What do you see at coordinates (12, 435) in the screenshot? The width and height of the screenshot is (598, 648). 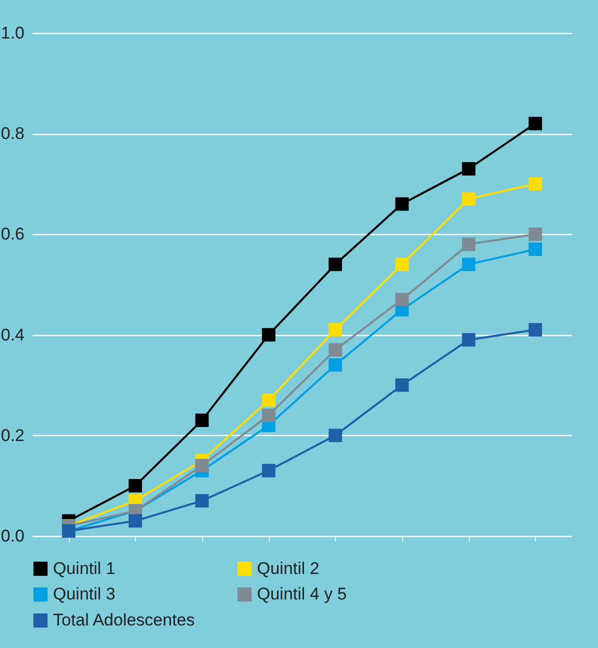 I see `y-tick-label: 0.2` at bounding box center [12, 435].